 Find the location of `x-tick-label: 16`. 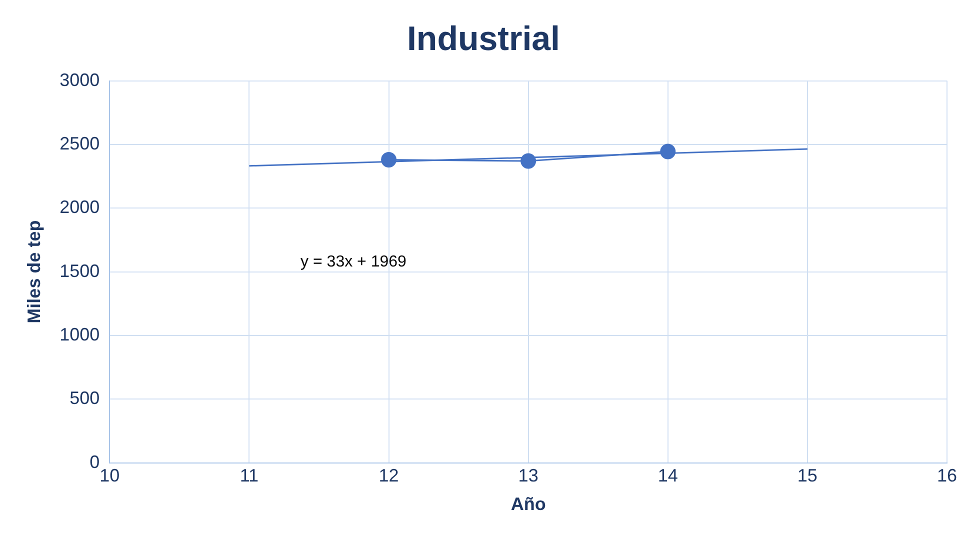

x-tick-label: 16 is located at coordinates (947, 476).